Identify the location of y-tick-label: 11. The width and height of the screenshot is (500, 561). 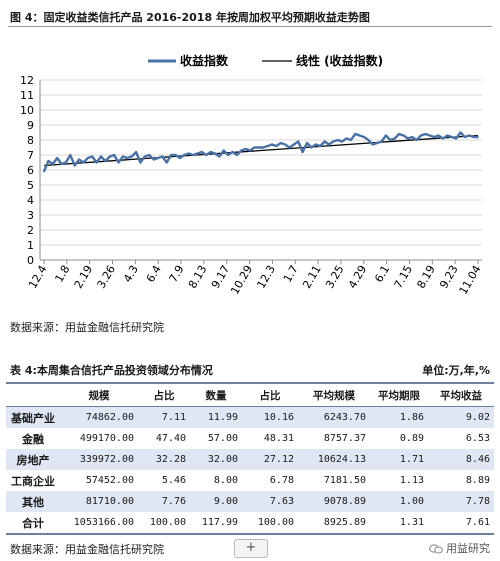
(27, 95).